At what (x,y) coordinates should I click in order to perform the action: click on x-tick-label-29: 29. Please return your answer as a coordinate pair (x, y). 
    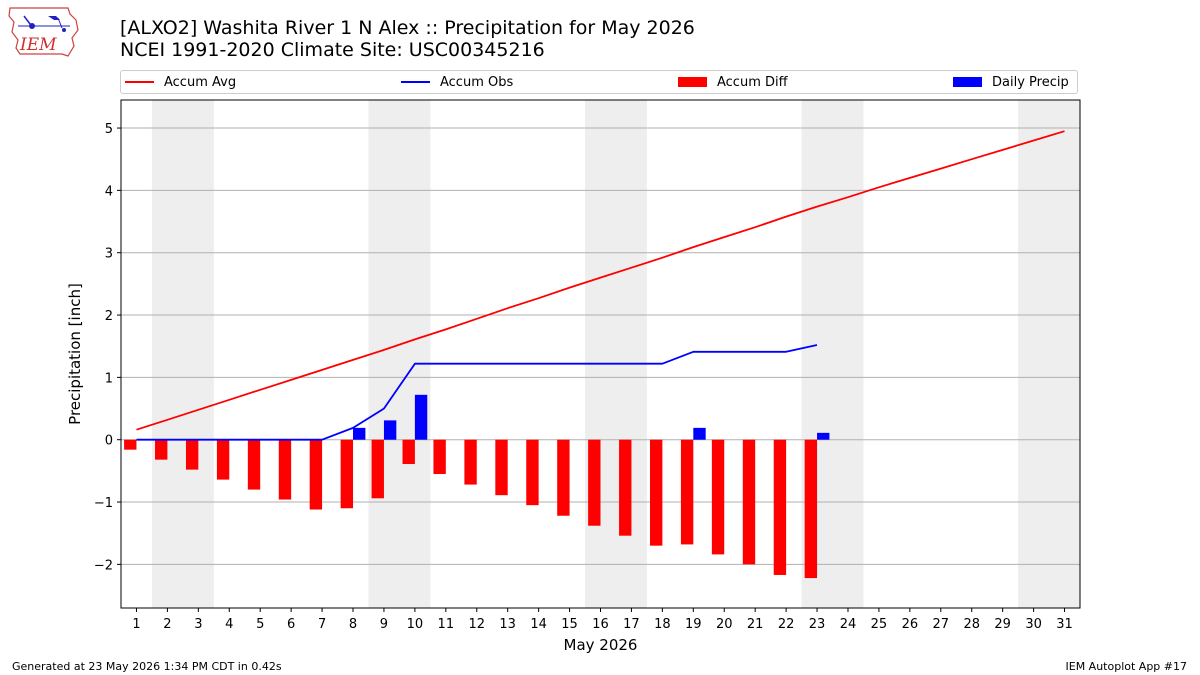
    Looking at the image, I should click on (1002, 624).